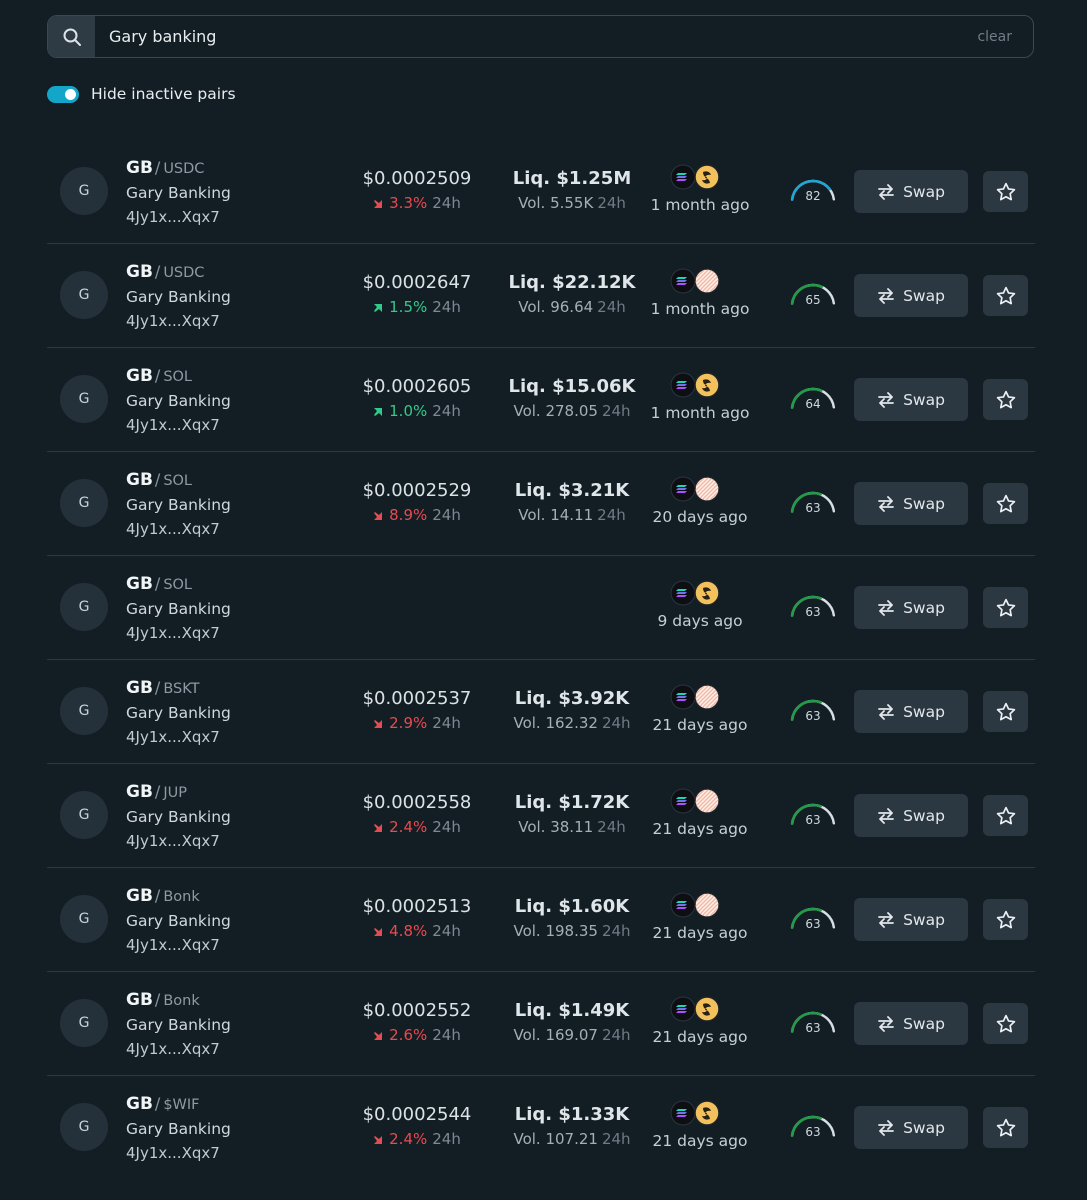  I want to click on score-value: 63, so click(813, 1132).